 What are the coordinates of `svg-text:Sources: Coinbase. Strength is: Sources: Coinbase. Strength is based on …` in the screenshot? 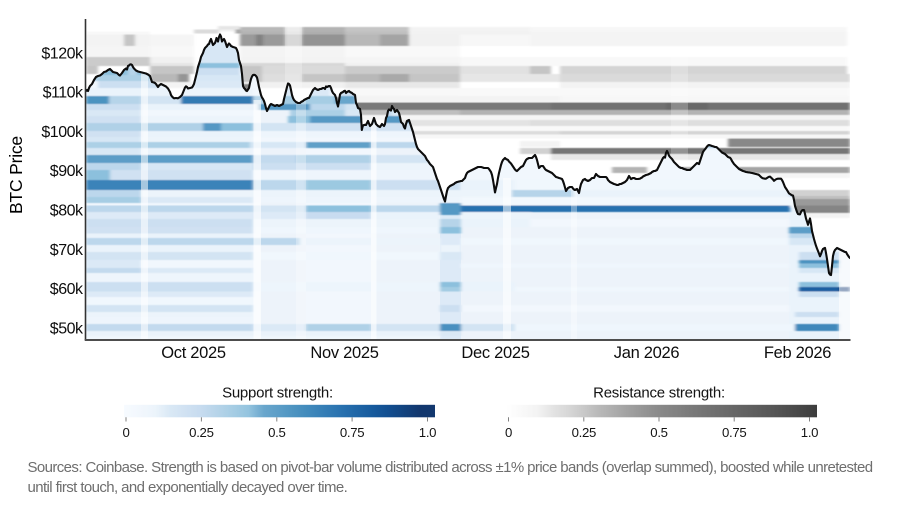 It's located at (450, 467).